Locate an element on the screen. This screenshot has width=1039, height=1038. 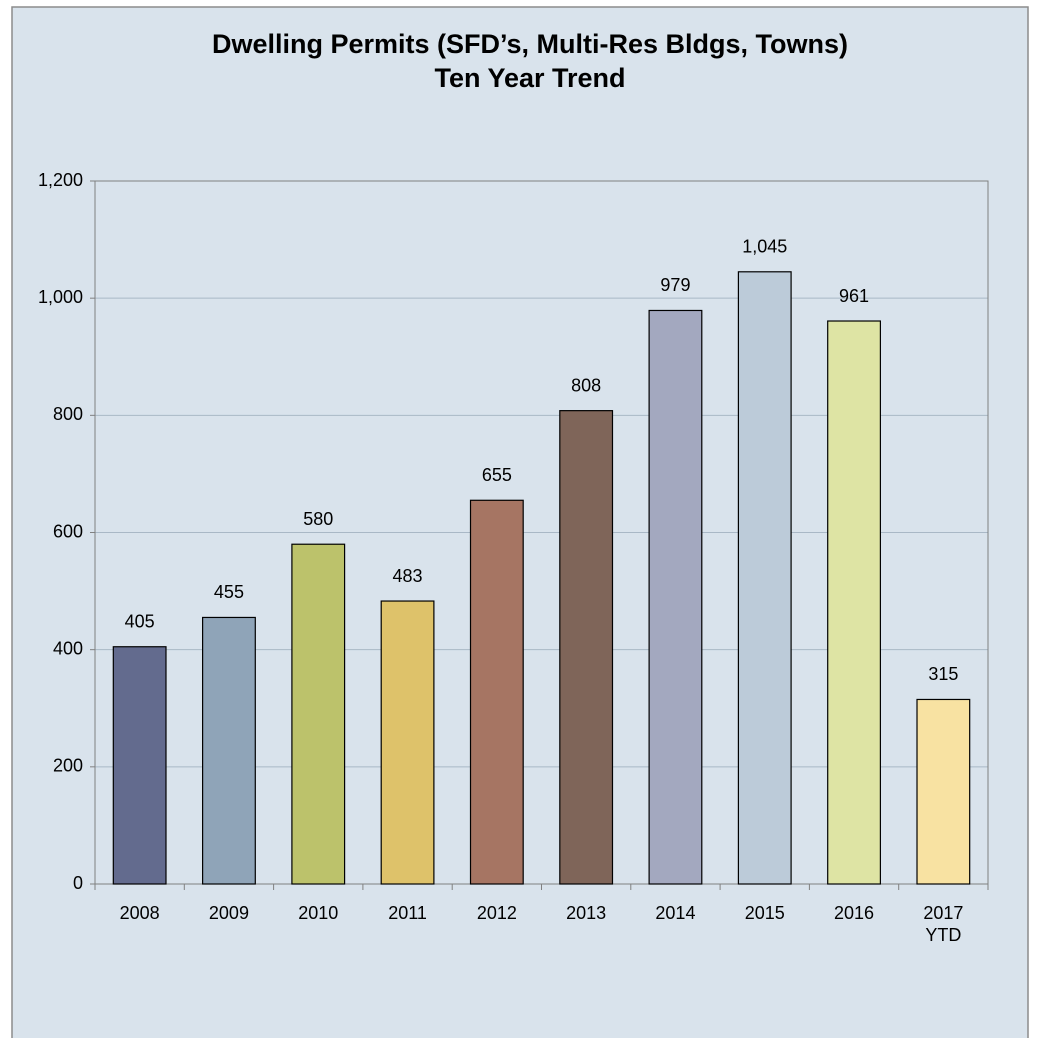
x-tick-label: 2017 YTD is located at coordinates (943, 924).